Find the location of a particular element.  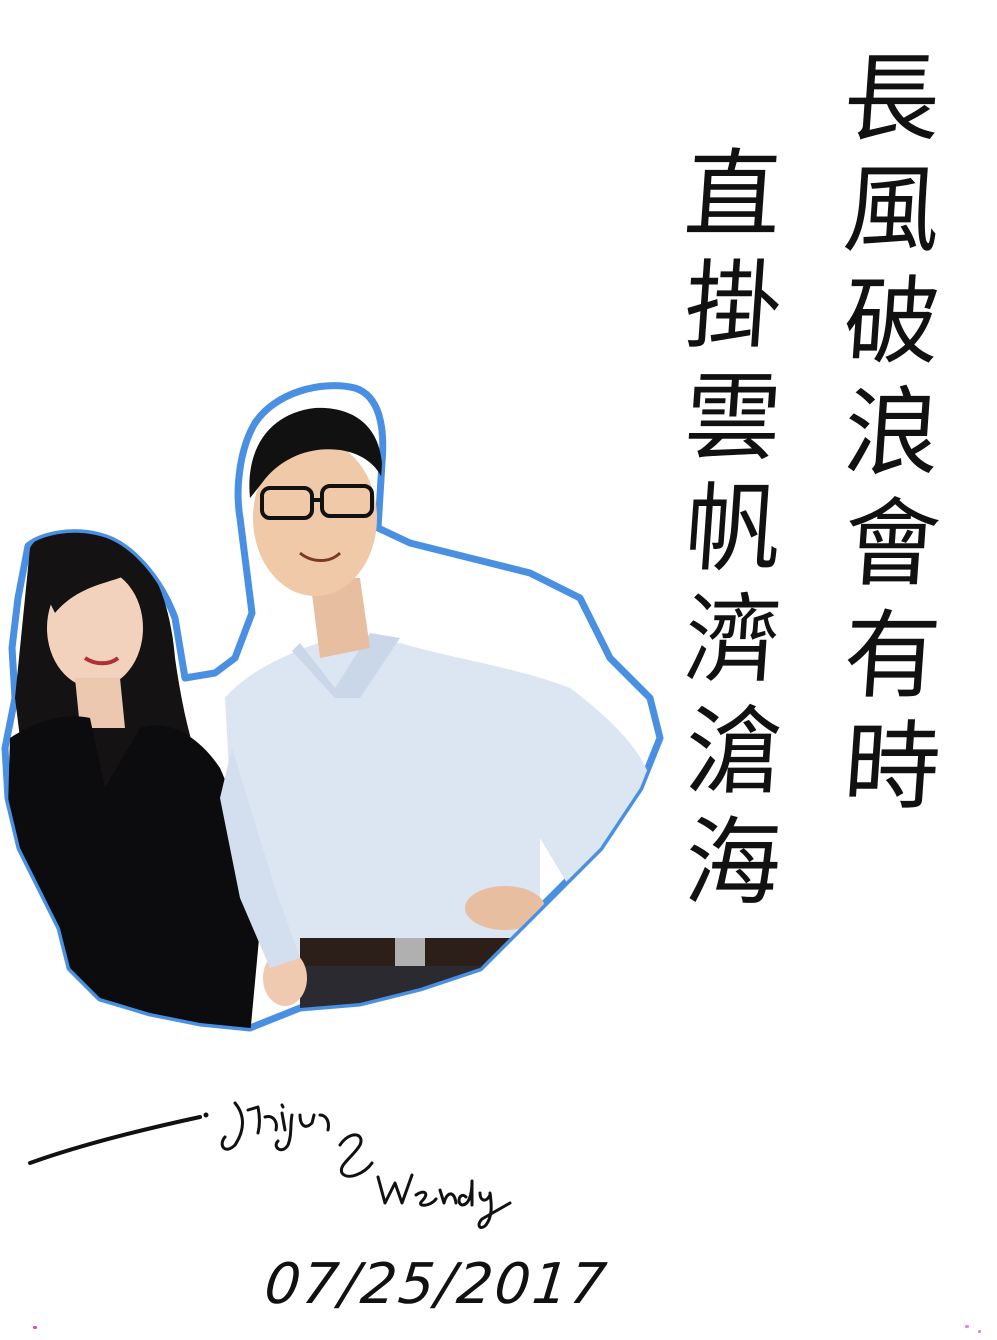

poem-line-2: 直 掛 雲 帆 濟 滄 海 is located at coordinates (733, 529).